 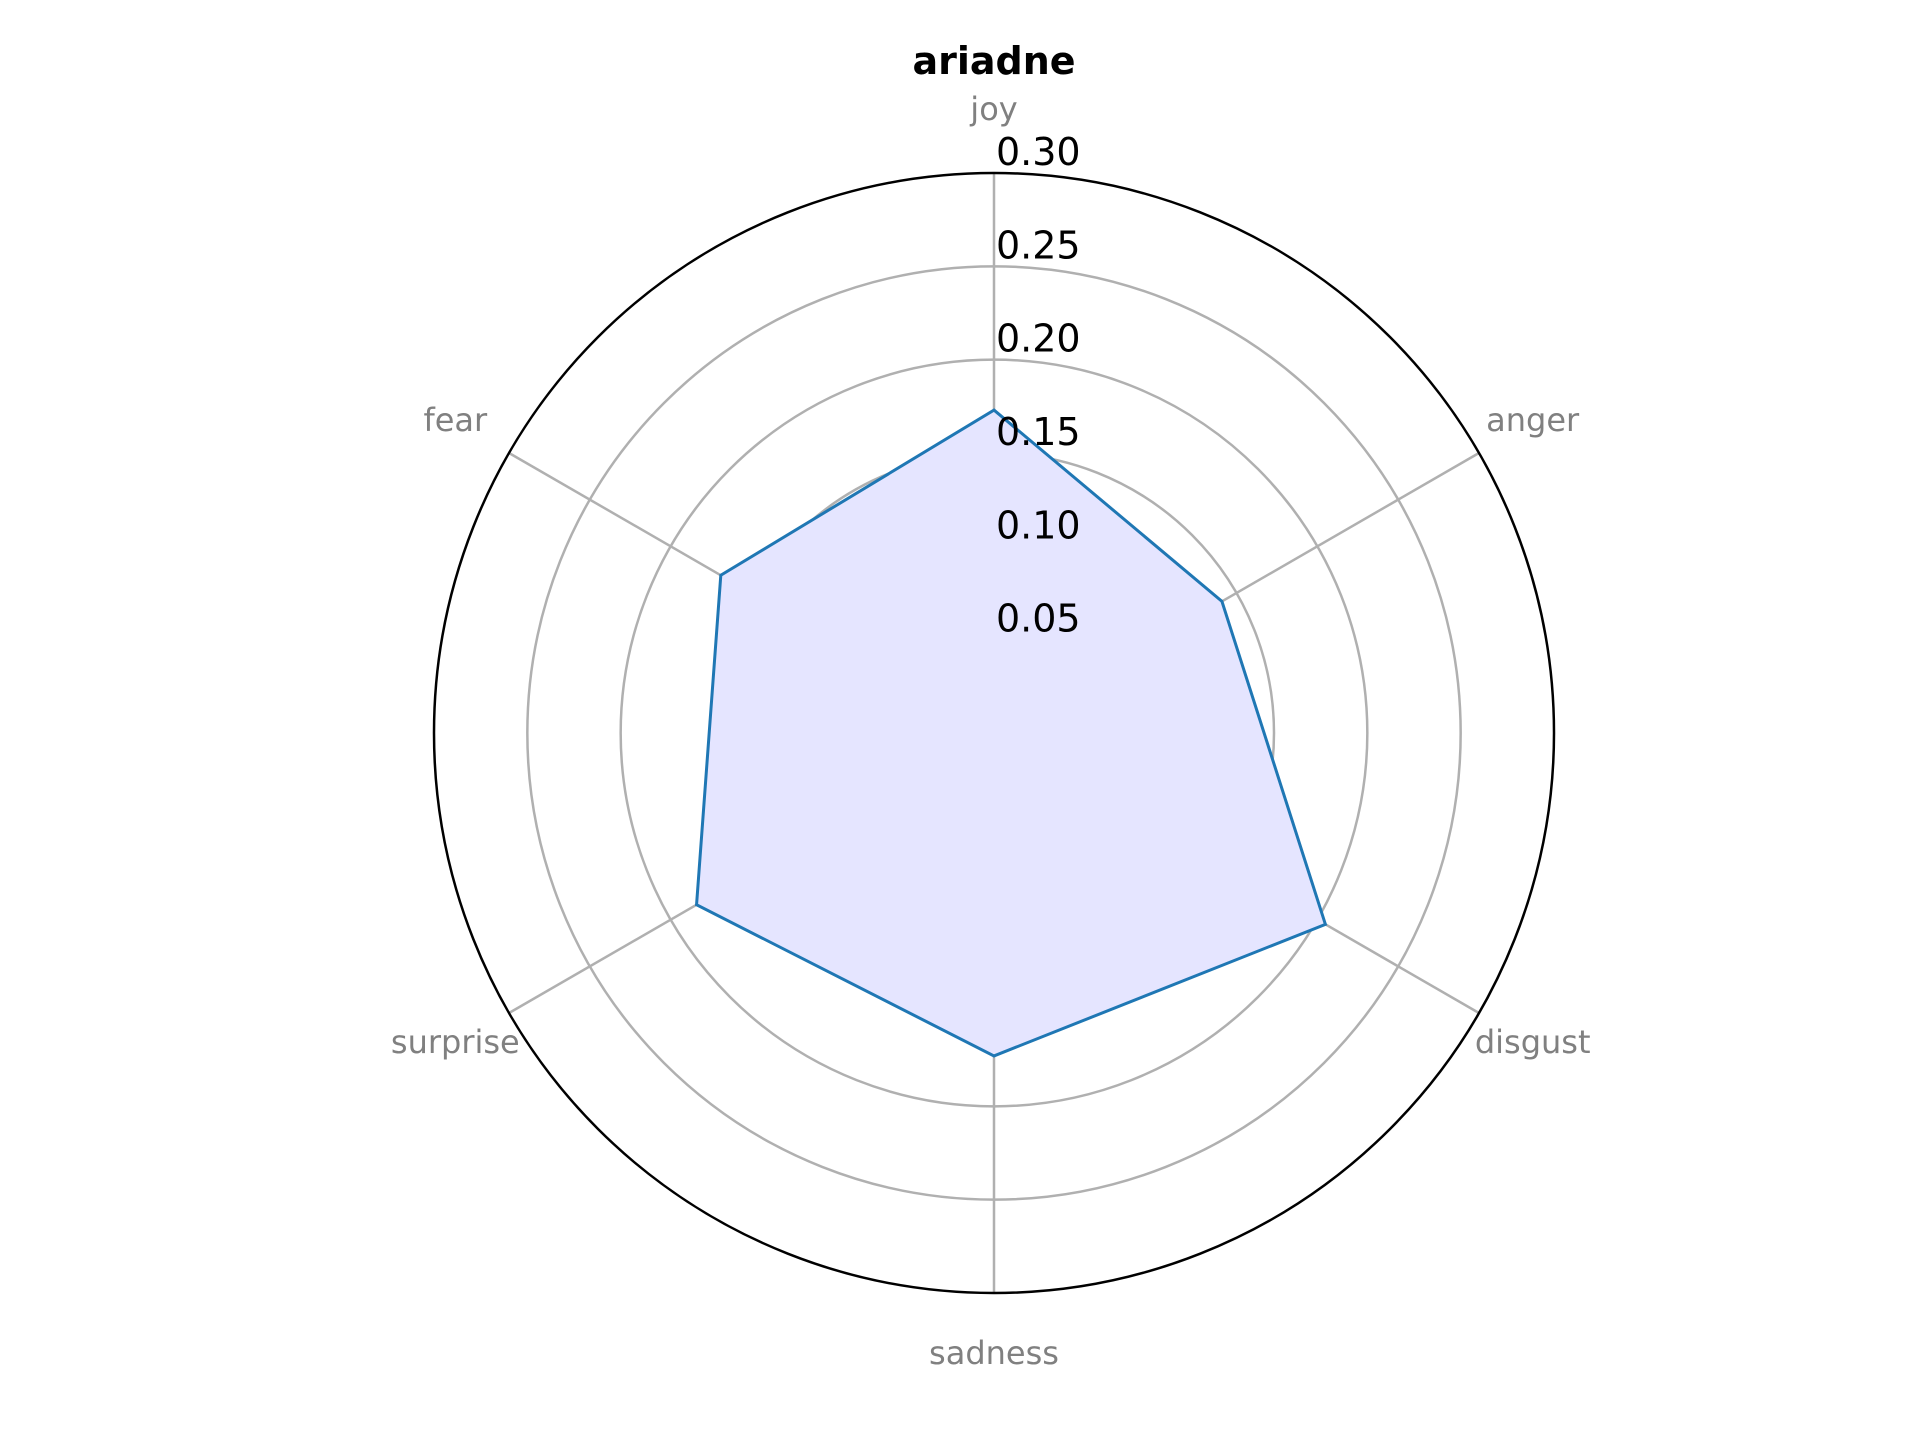 I want to click on radial-tick-labels: 0.05 0.10 0.15 0.20 0.25 0.30, so click(x=1038, y=385).